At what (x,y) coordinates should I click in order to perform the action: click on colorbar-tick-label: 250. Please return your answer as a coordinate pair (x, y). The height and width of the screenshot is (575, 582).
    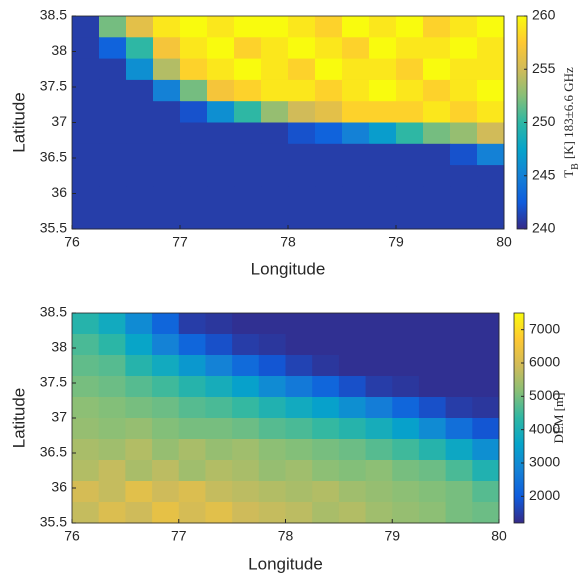
    Looking at the image, I should click on (544, 121).